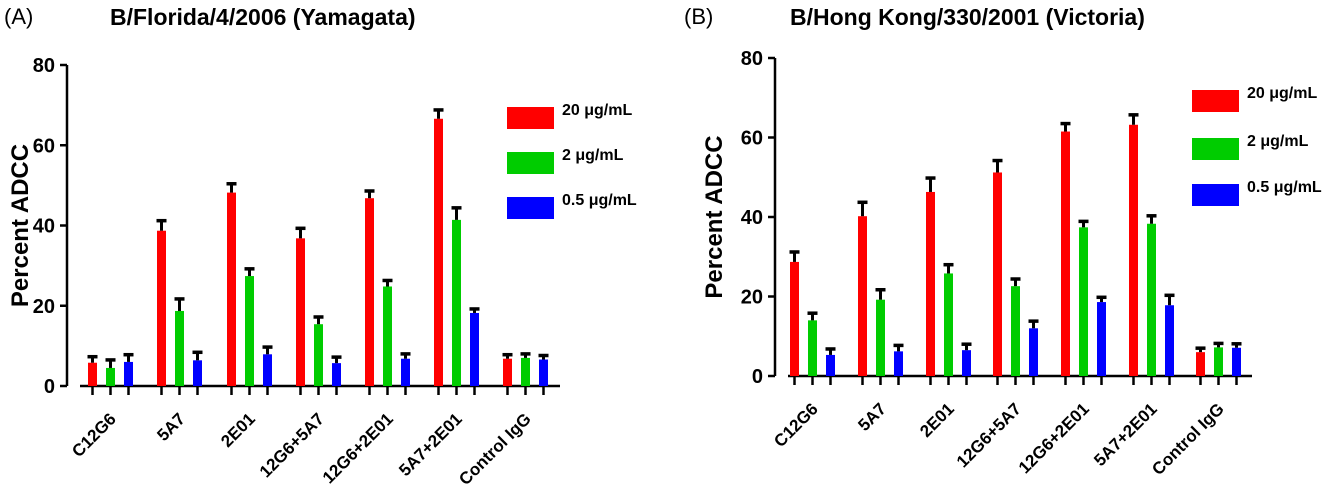 Image resolution: width=1333 pixels, height=499 pixels. What do you see at coordinates (698, 16) in the screenshot?
I see `panel-letter: (B)` at bounding box center [698, 16].